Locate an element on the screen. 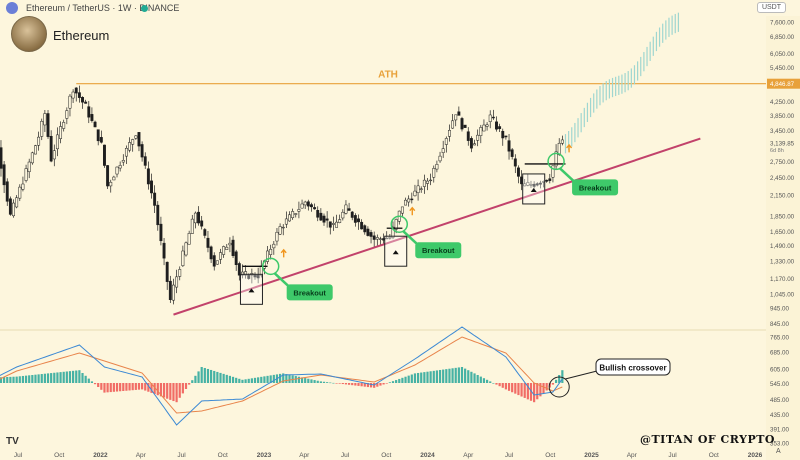 Image resolution: width=800 pixels, height=460 pixels. y-tick-label: 6,050.00 is located at coordinates (782, 54).